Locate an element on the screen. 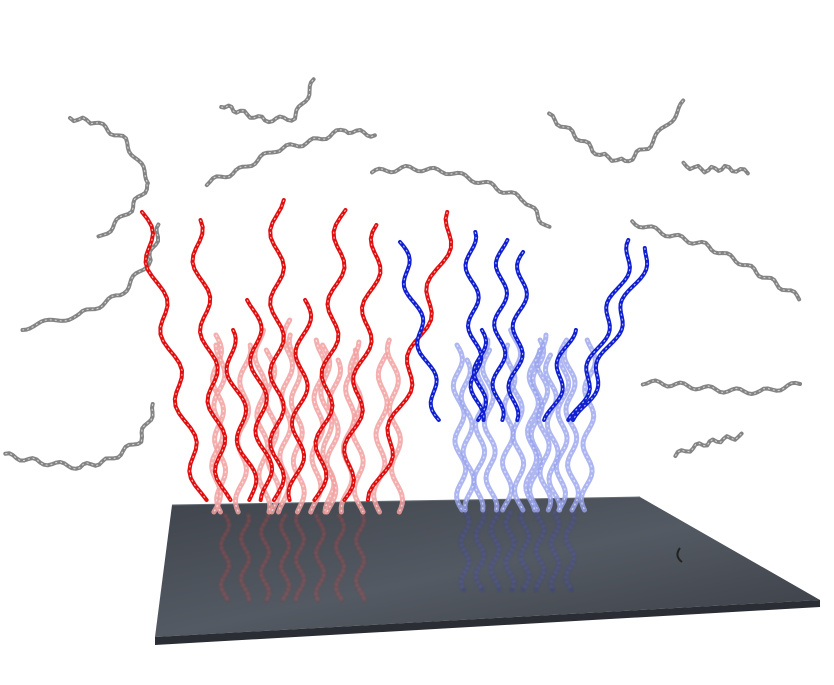 Image resolution: width=834 pixels, height=685 pixels. grafted-strands-background is located at coordinates (403, 416).